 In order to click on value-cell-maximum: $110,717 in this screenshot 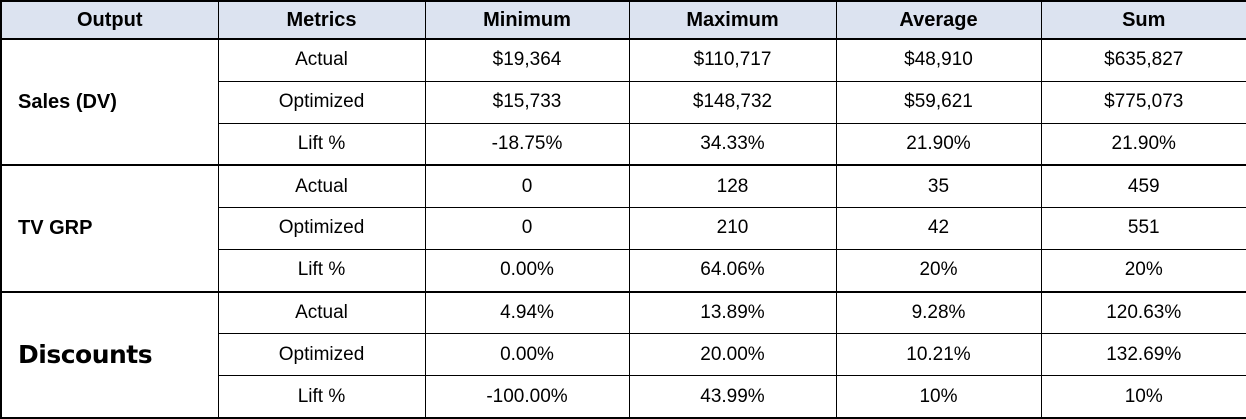, I will do `click(732, 60)`.